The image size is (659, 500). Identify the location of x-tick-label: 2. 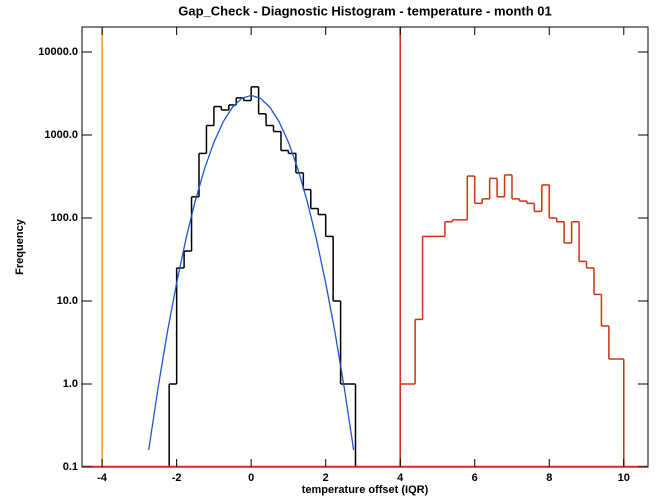
(326, 478).